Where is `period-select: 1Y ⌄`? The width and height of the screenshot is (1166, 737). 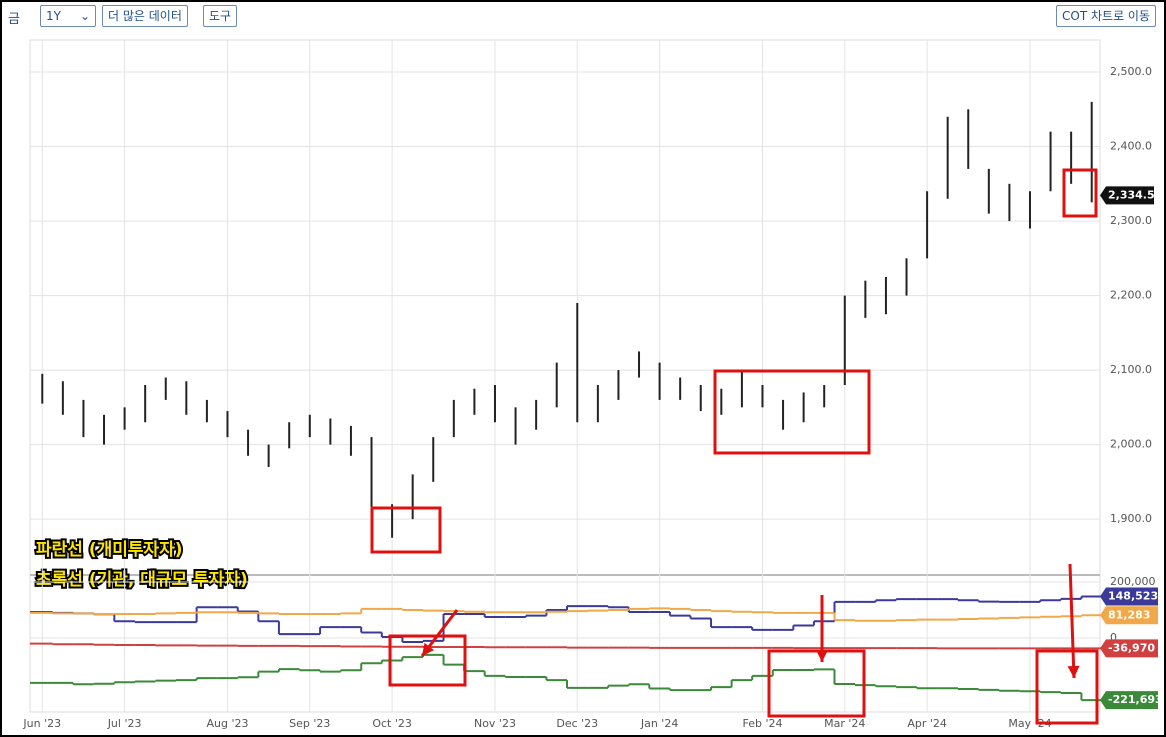 period-select: 1Y ⌄ is located at coordinates (68, 16).